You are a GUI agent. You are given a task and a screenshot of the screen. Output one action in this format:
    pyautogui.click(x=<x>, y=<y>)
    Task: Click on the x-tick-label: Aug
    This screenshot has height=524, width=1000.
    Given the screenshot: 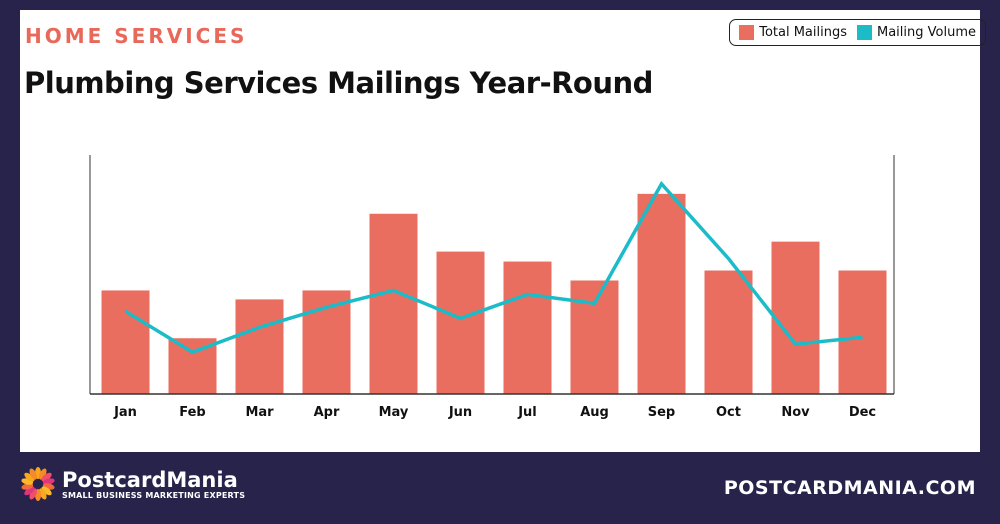 What is the action you would take?
    pyautogui.click(x=594, y=412)
    